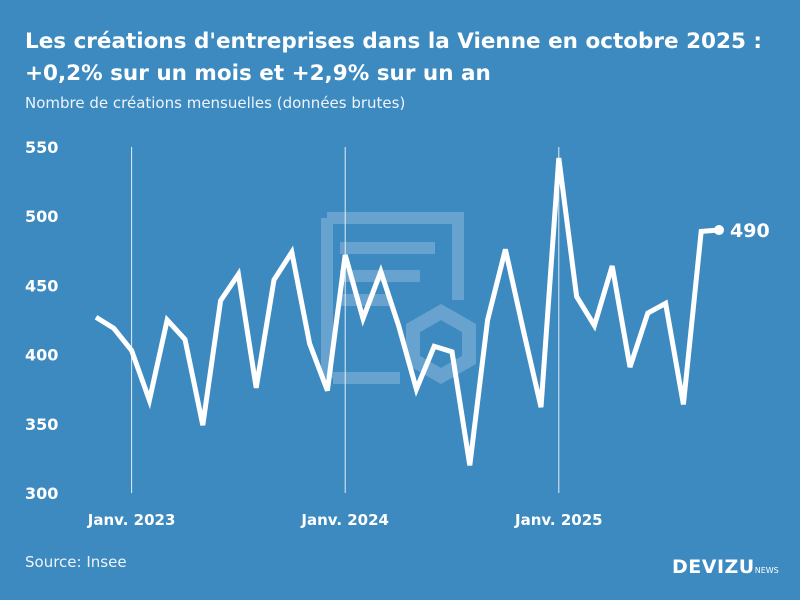  I want to click on watermark-logo, so click(398, 298).